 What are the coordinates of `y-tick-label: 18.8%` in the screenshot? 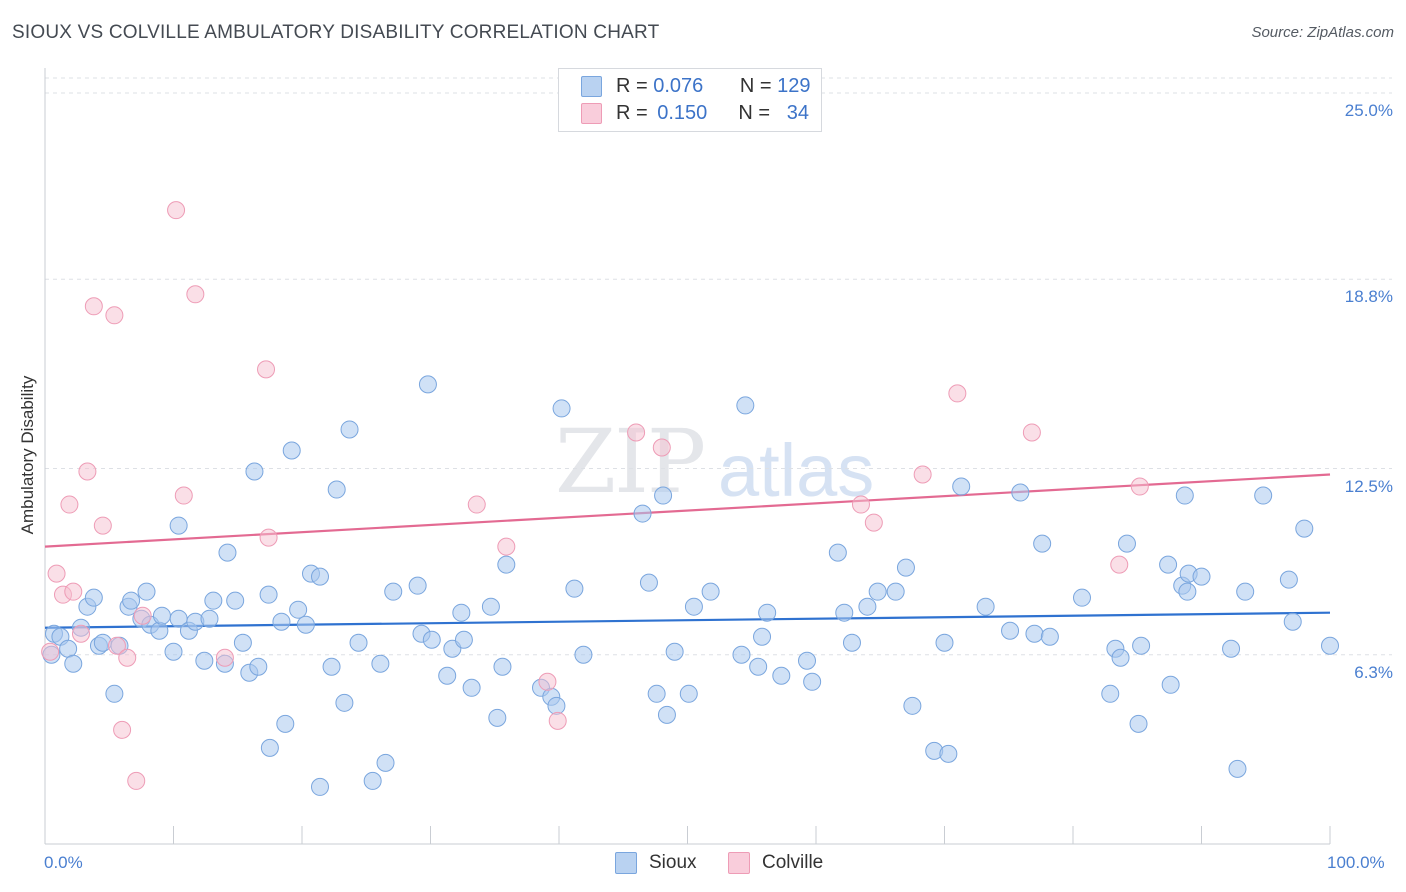 It's located at (1368, 297).